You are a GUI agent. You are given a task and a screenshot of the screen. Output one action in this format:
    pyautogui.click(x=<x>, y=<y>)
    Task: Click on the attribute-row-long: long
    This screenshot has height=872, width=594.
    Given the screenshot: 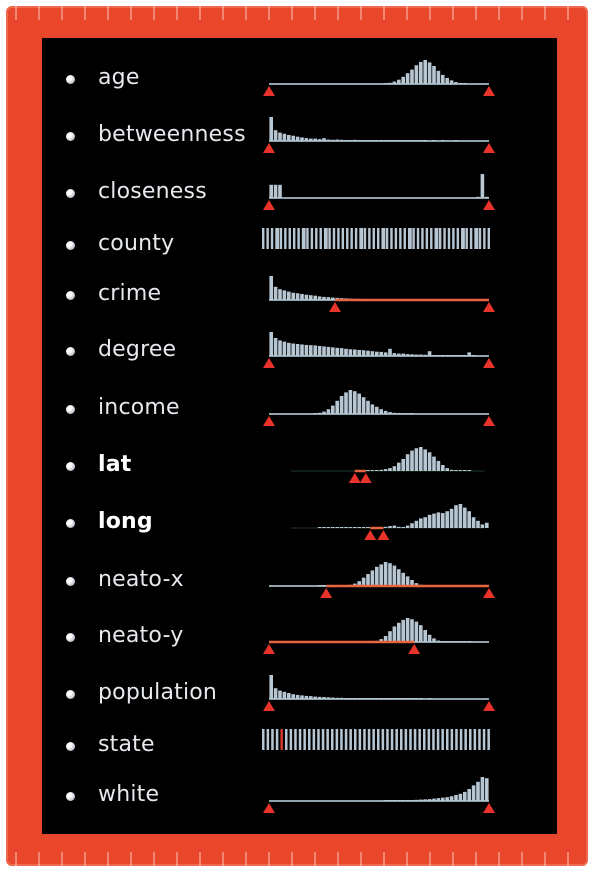 What is the action you would take?
    pyautogui.click(x=299, y=525)
    